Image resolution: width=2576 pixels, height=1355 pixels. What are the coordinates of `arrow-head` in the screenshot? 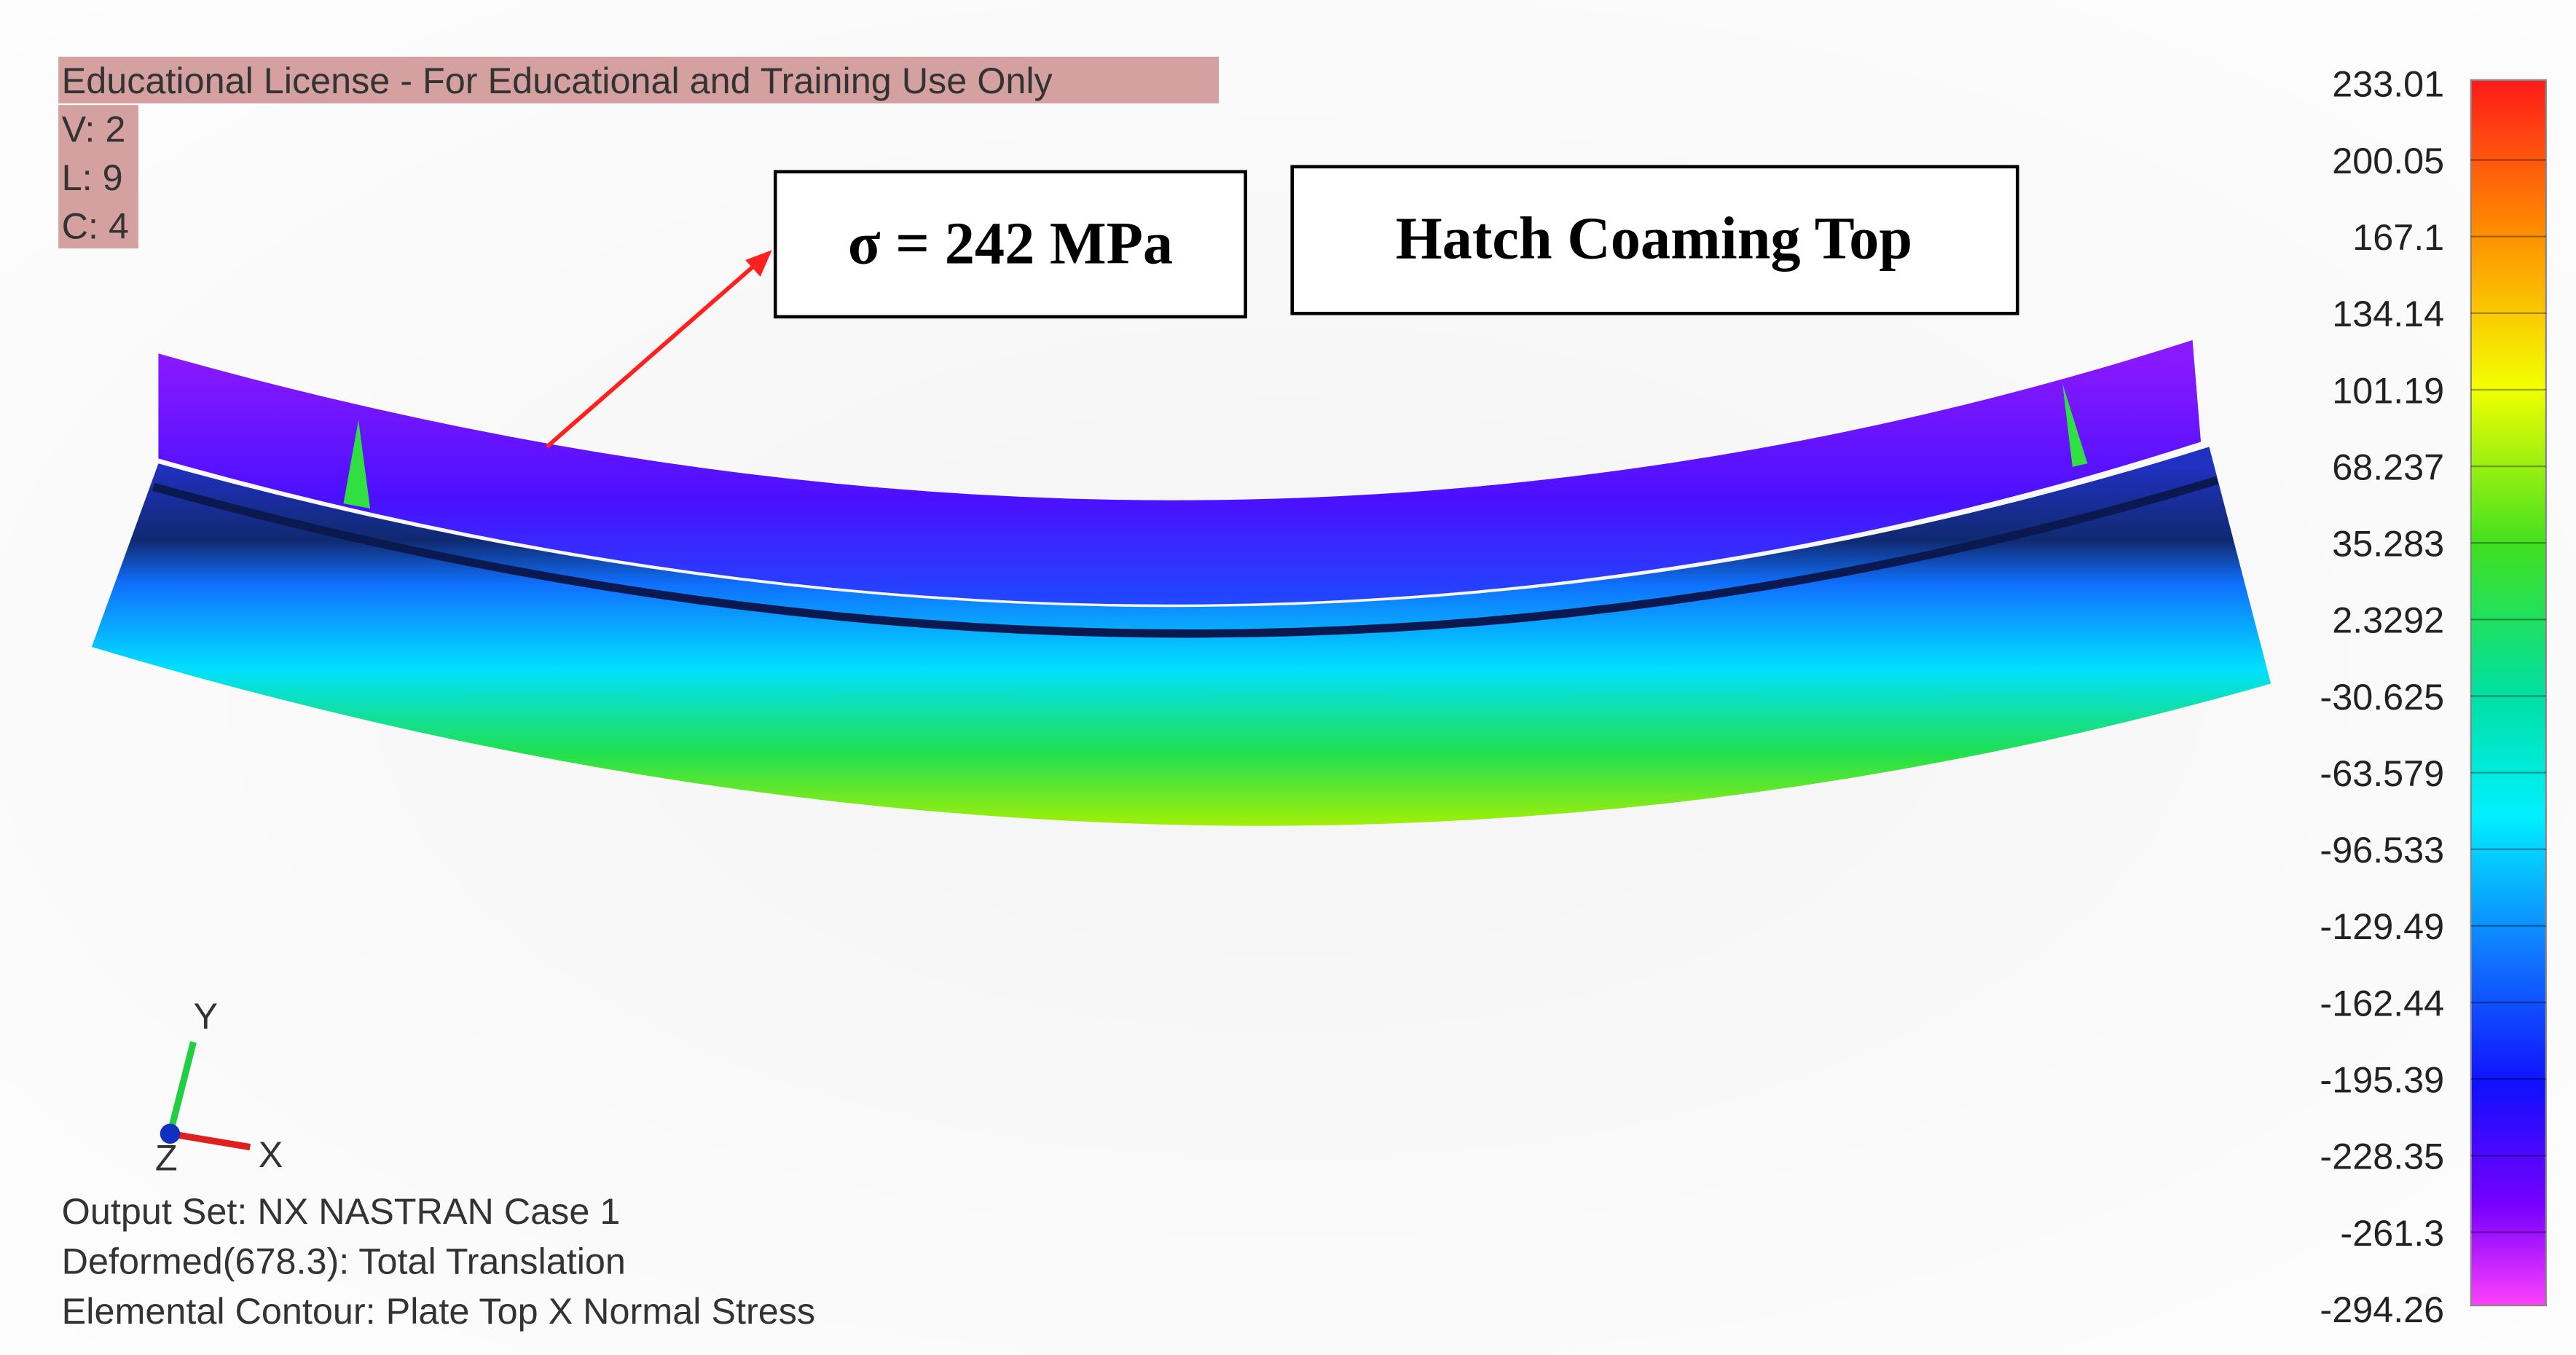 It's located at (758, 263).